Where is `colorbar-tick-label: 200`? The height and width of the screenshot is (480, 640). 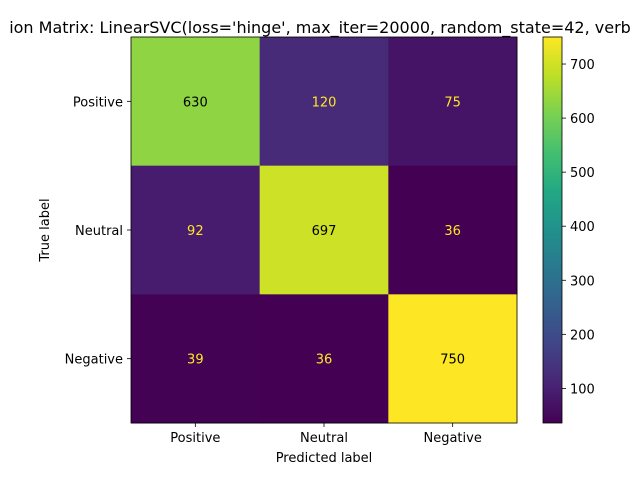 colorbar-tick-label: 200 is located at coordinates (582, 335).